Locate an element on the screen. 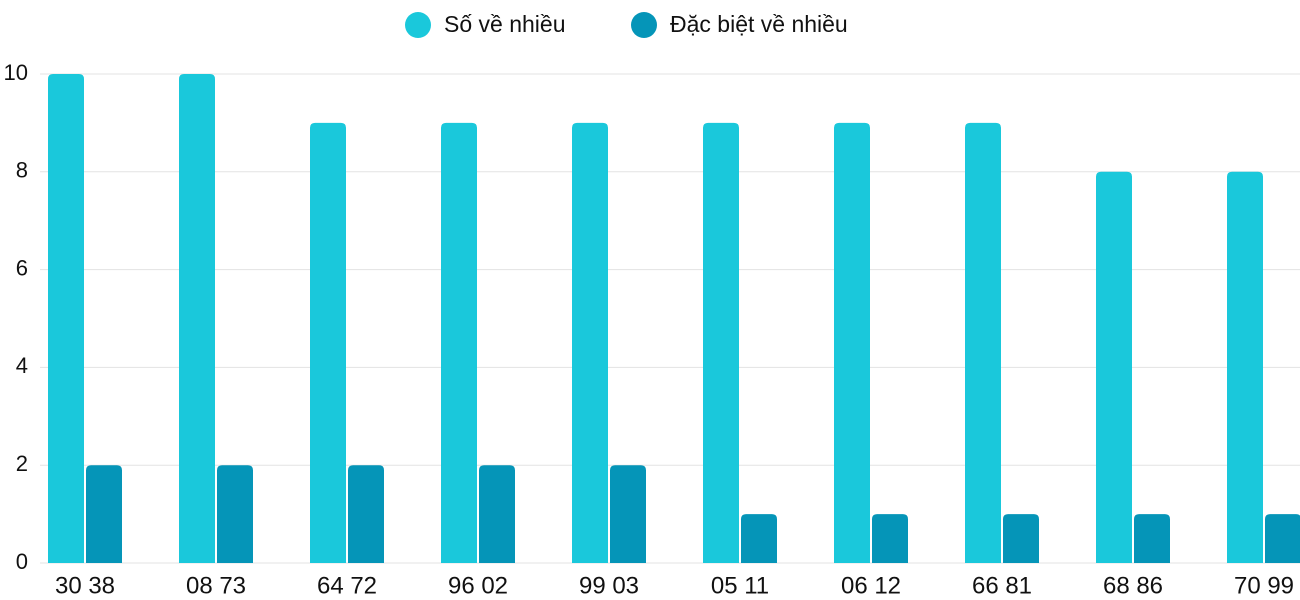  x-tick-label: 99 03 is located at coordinates (609, 585).